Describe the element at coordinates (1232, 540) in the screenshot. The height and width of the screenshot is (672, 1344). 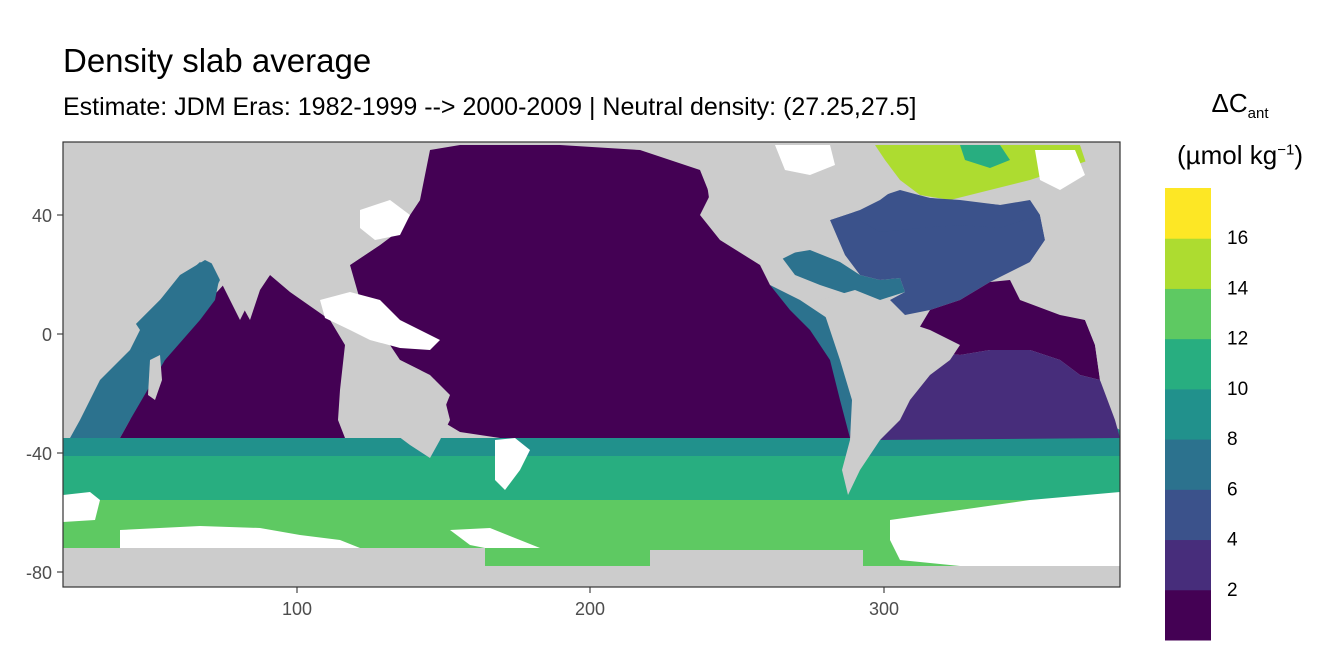
I see `legend-label: 4` at that location.